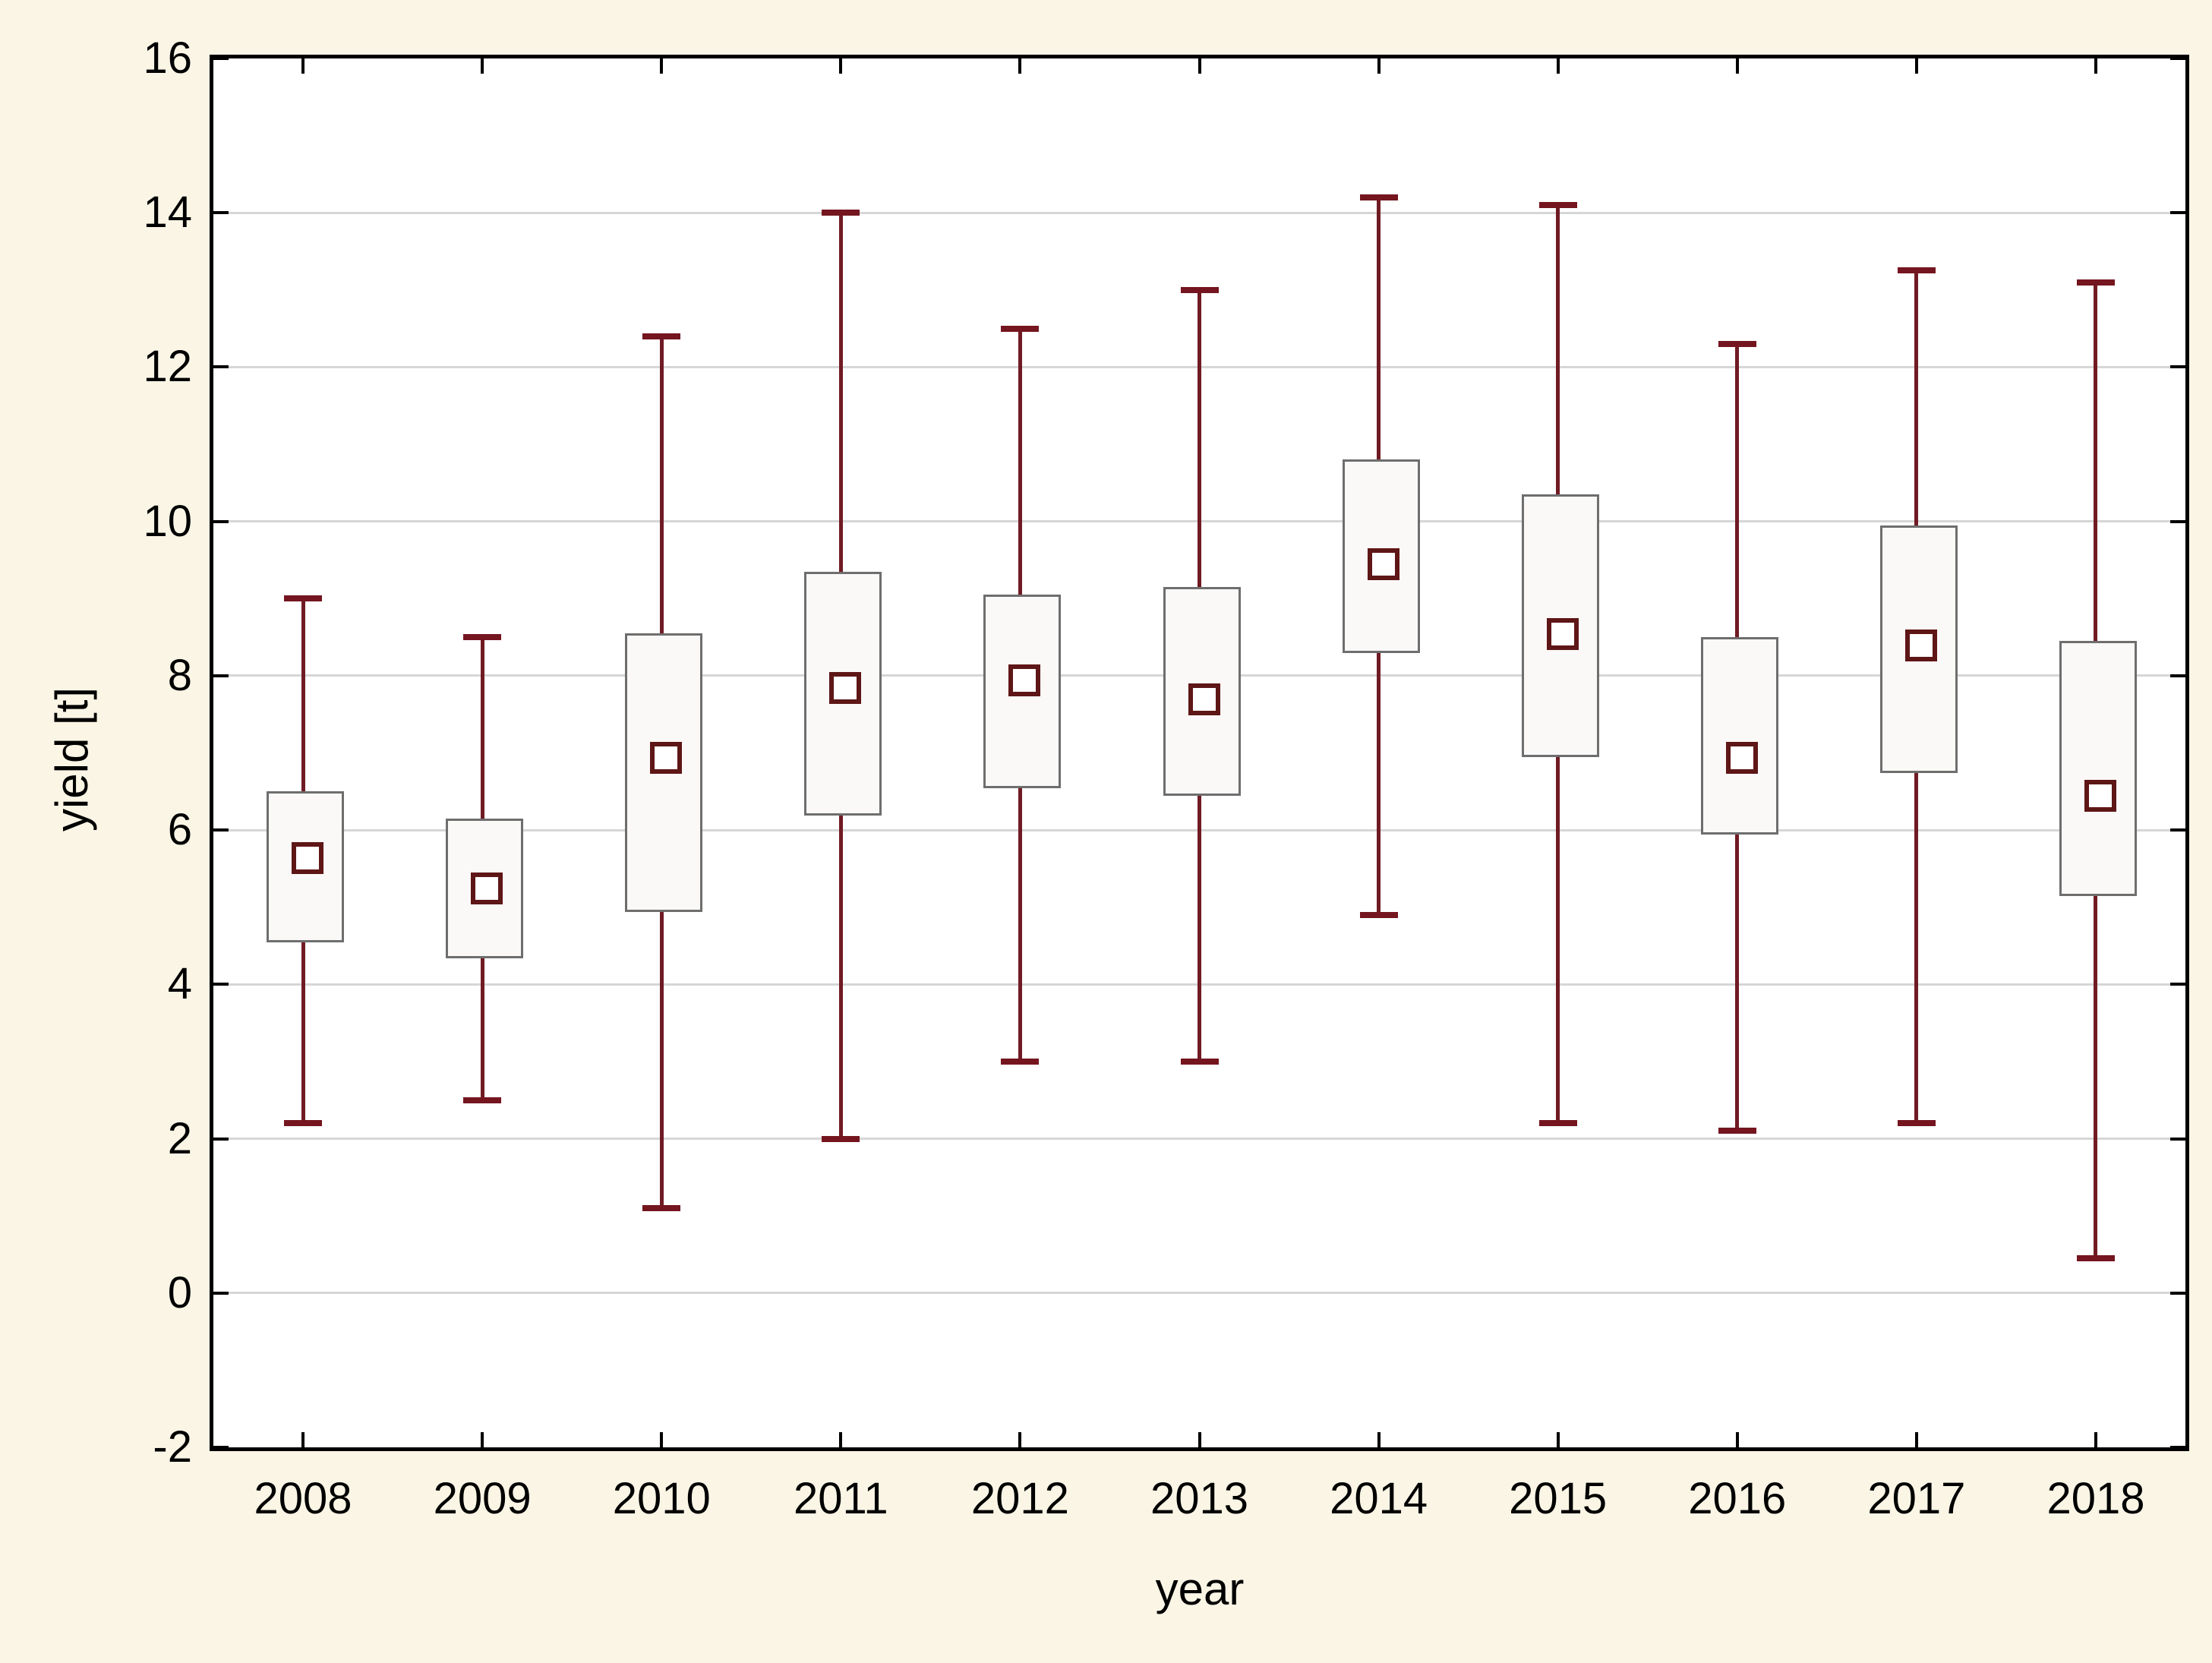 The image size is (2212, 1663). Describe the element at coordinates (482, 1439) in the screenshot. I see `x-tick-bottom-2009` at that location.